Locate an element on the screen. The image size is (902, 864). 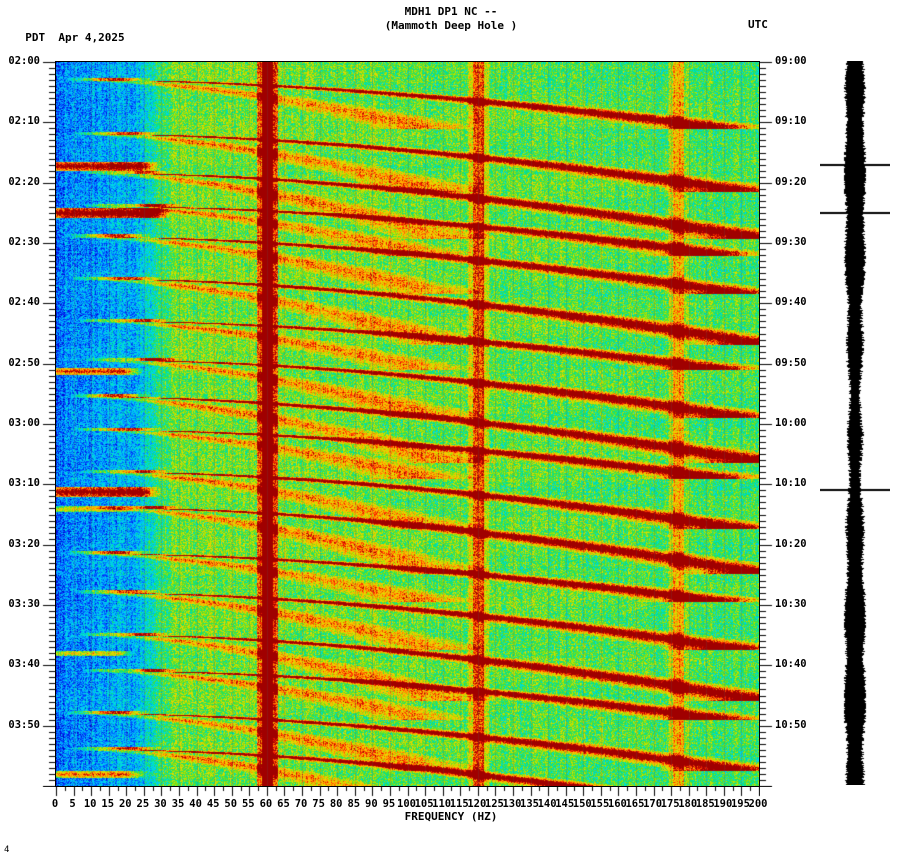
left-time-tick-label: 03:30 is located at coordinates (24, 604).